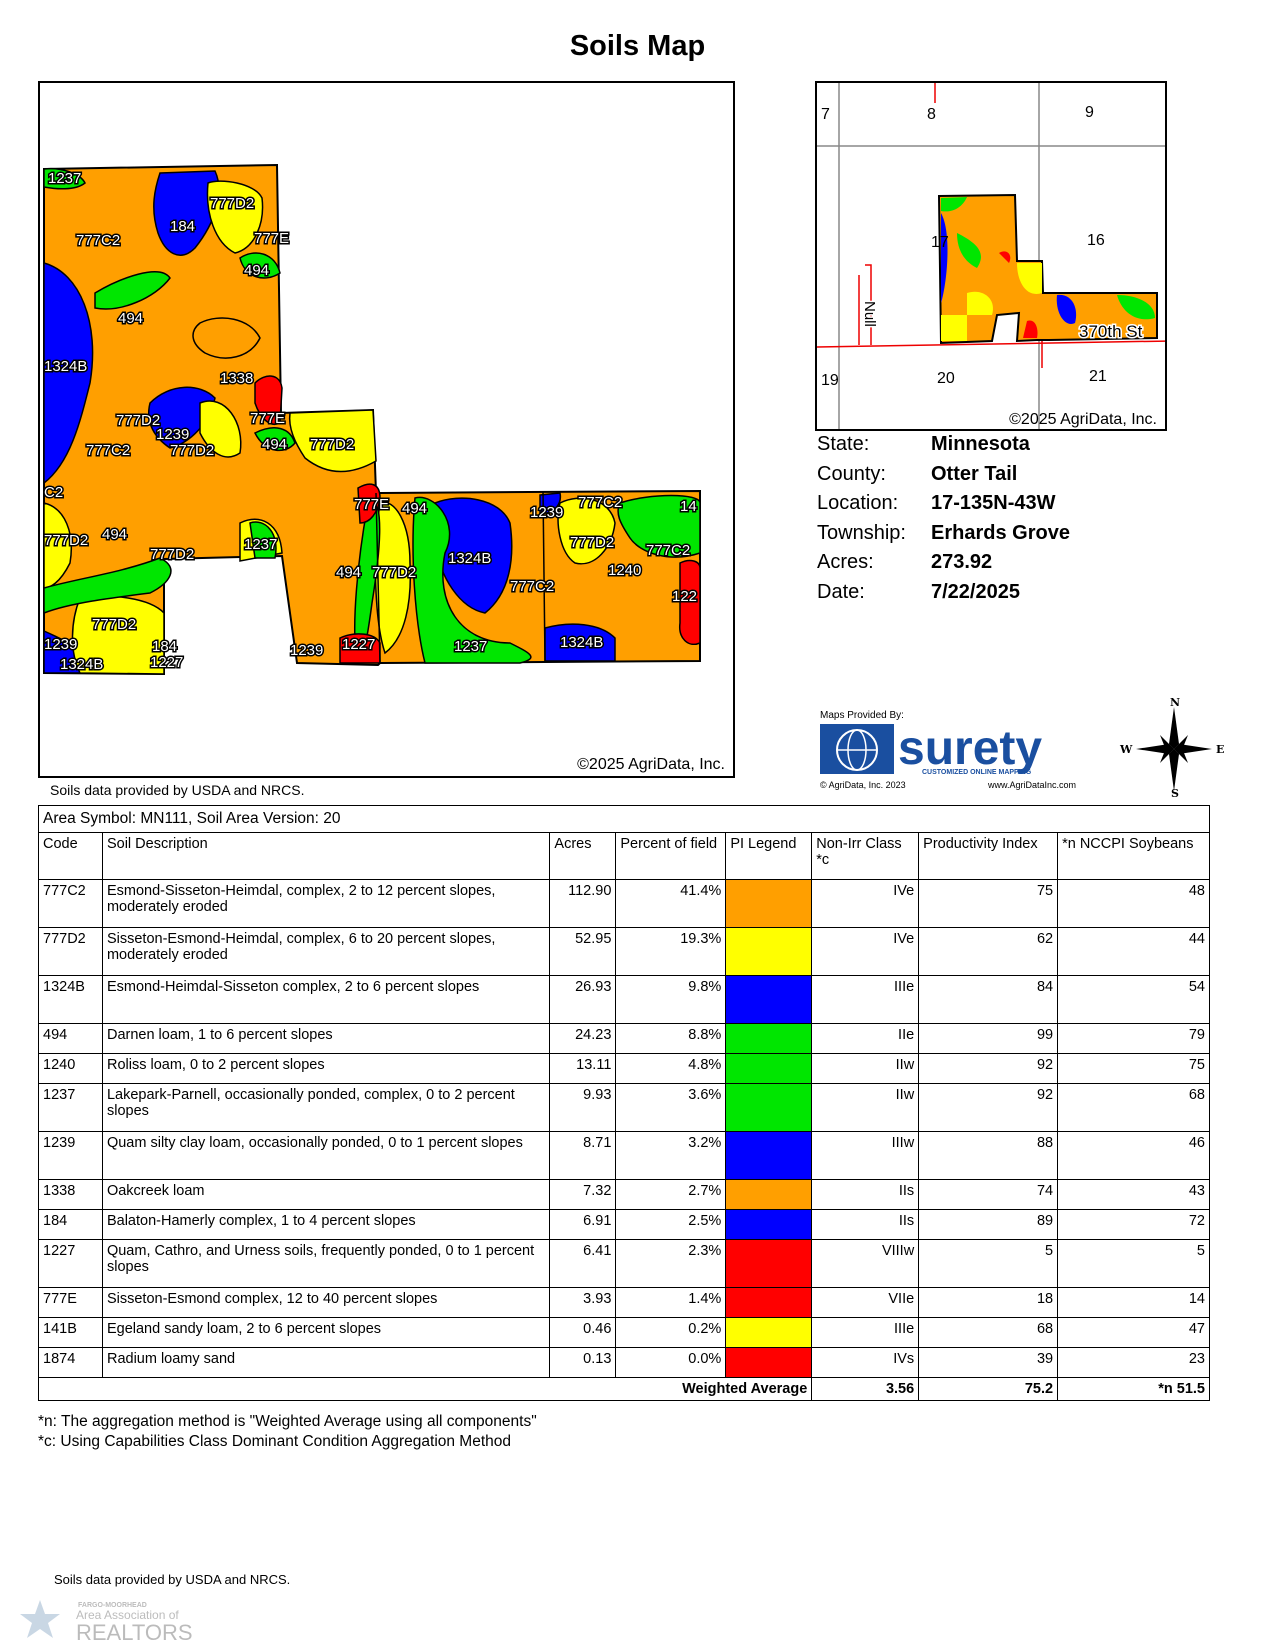 This screenshot has width=1275, height=1651. I want to click on surety-brand: surety, so click(970, 748).